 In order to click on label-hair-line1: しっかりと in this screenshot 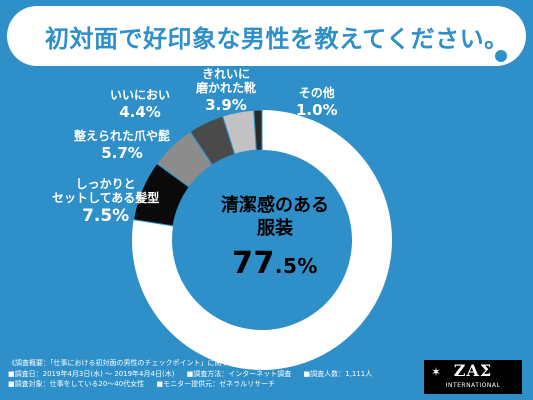, I will do `click(105, 184)`.